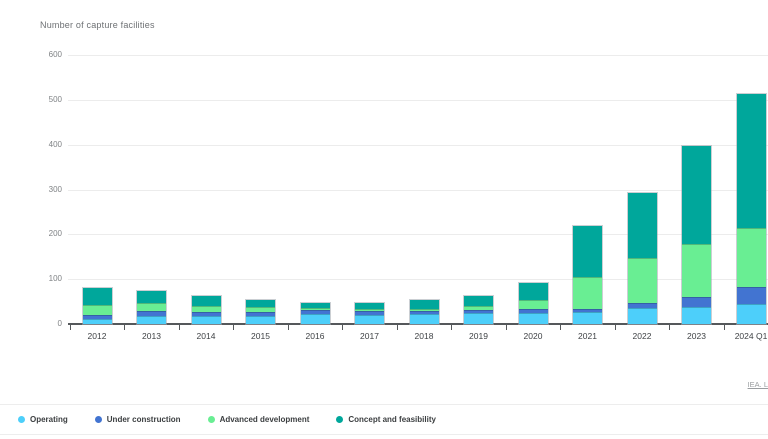 The height and width of the screenshot is (439, 768). I want to click on x-axis-label-2020: 2020, so click(533, 336).